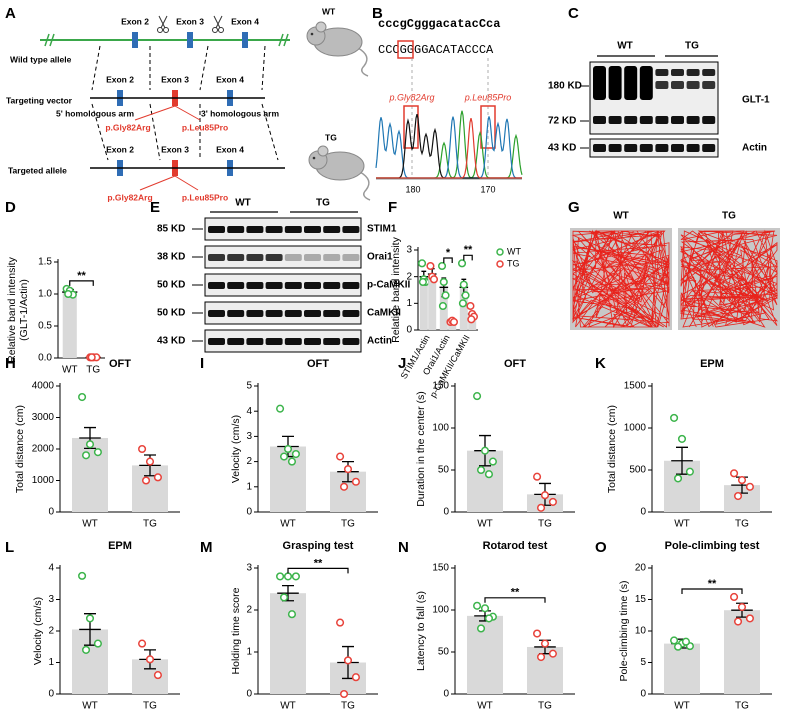 The image size is (788, 712). What do you see at coordinates (90, 629) in the screenshot?
I see `error-bar` at bounding box center [90, 629].